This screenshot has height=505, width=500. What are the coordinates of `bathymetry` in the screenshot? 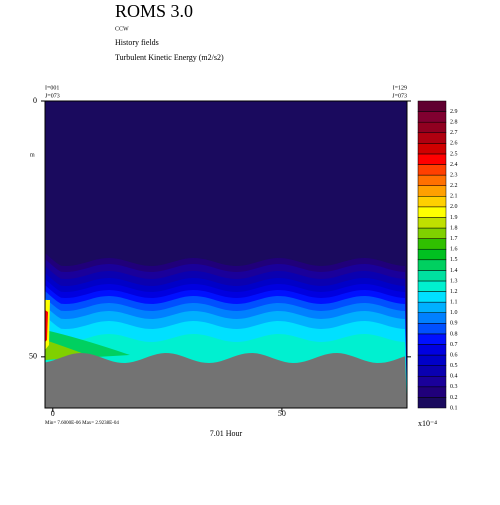 It's located at (226, 380).